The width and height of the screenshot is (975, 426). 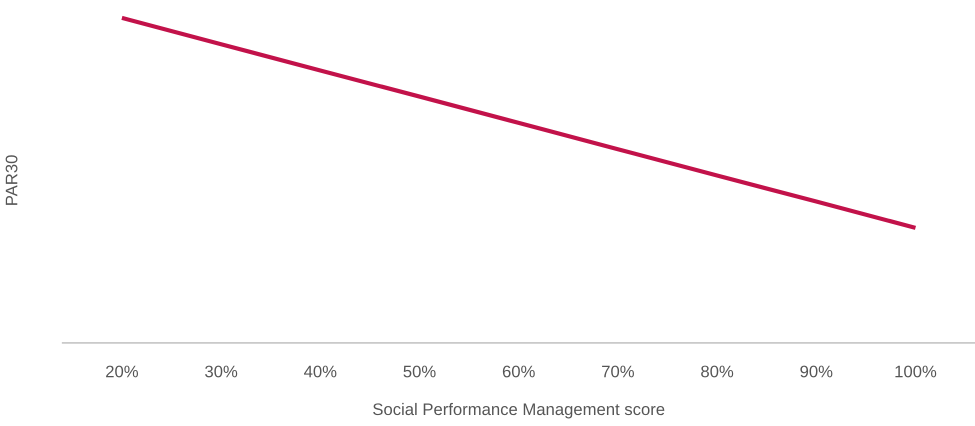 What do you see at coordinates (320, 372) in the screenshot?
I see `x-tick-label: 40%` at bounding box center [320, 372].